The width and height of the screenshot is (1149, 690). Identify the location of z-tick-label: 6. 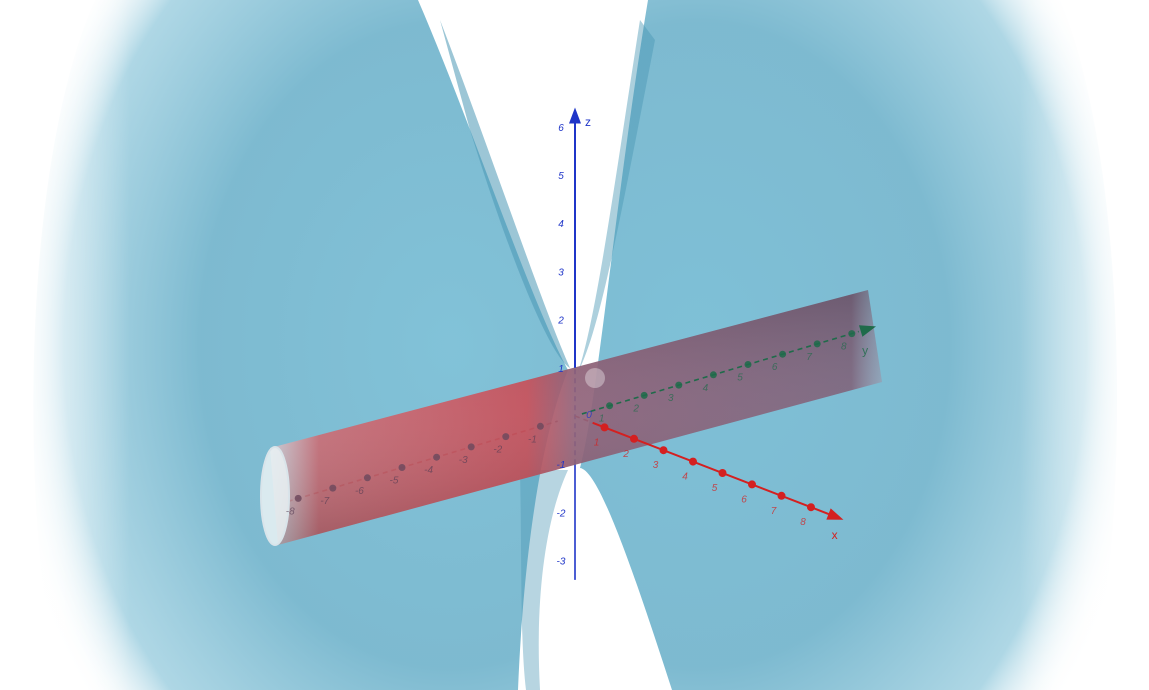
(561, 128).